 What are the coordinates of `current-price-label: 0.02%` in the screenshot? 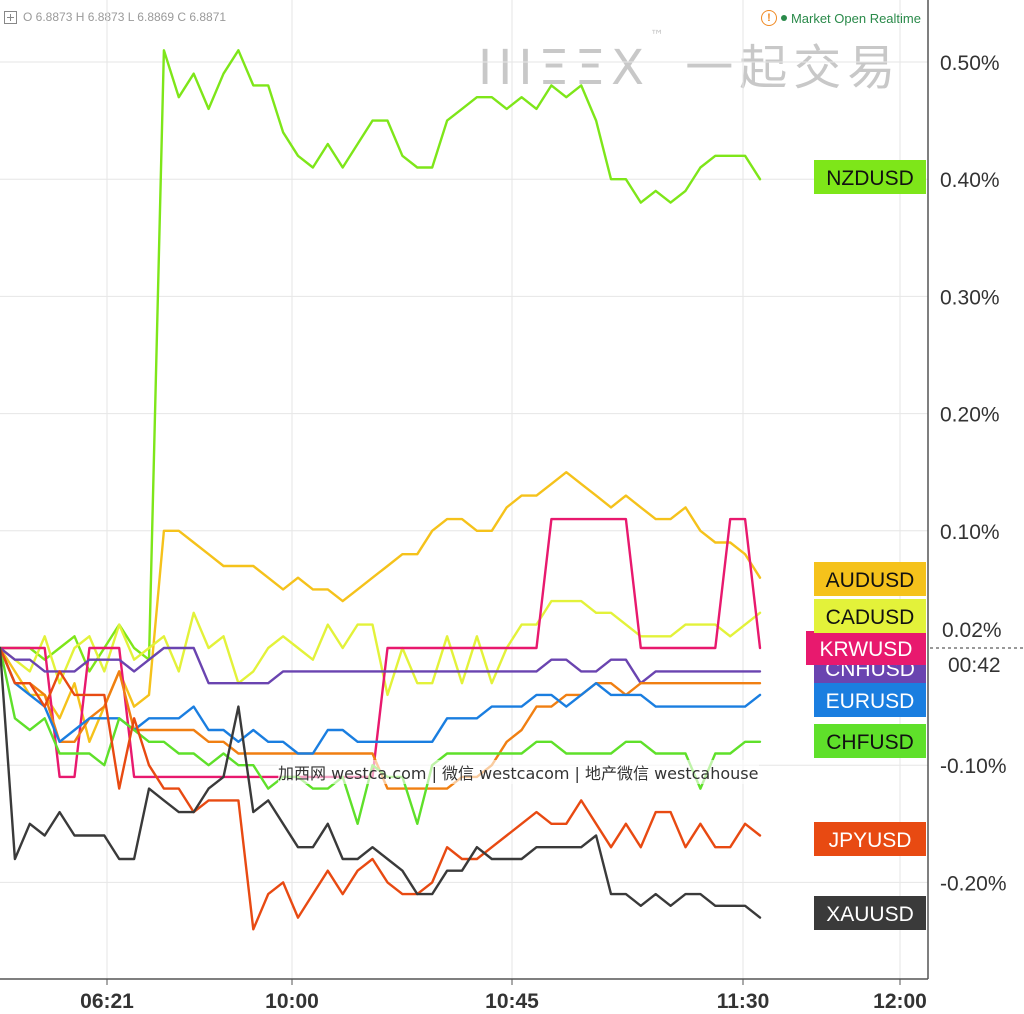 It's located at (972, 630).